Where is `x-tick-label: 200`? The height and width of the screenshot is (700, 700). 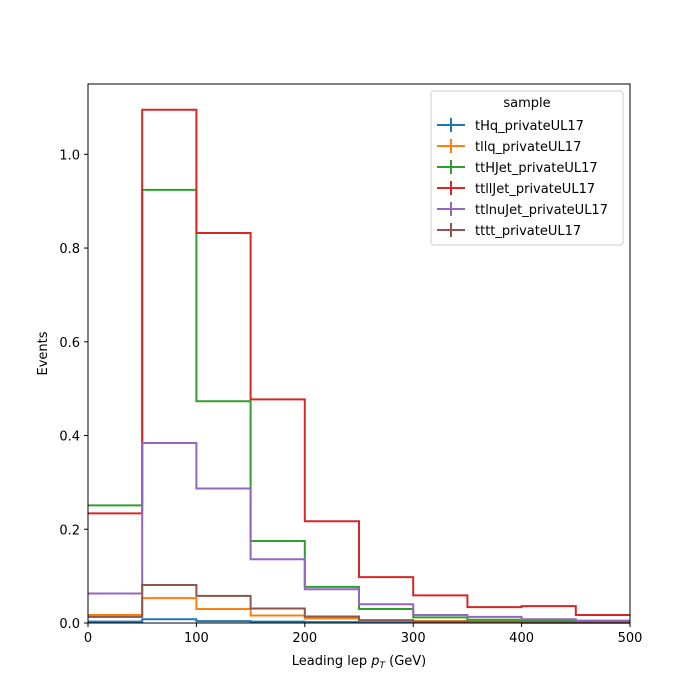 x-tick-label: 200 is located at coordinates (304, 638).